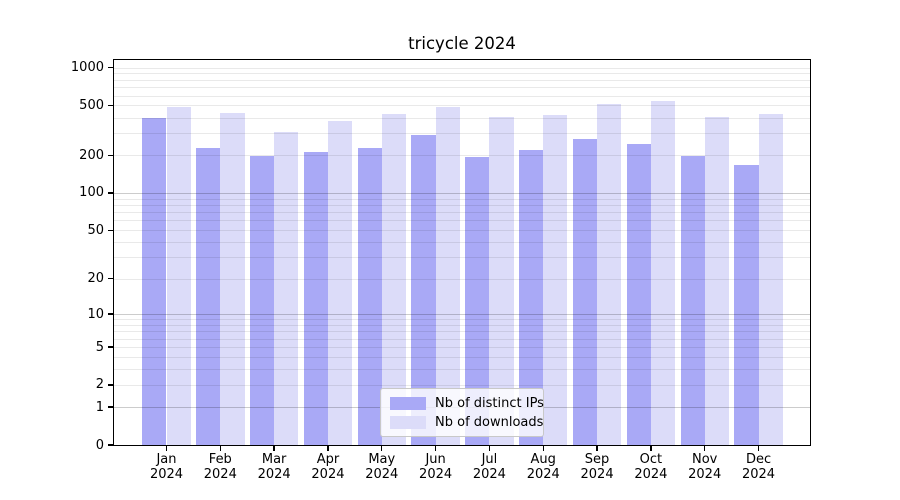 Image resolution: width=900 pixels, height=500 pixels. I want to click on y-tick-label: 1, so click(99, 407).